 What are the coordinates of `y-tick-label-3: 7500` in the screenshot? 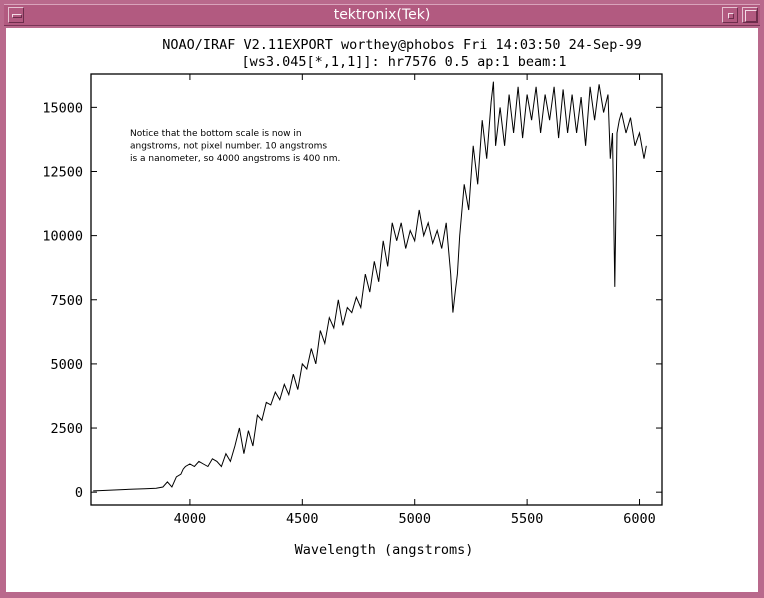 It's located at (66, 301).